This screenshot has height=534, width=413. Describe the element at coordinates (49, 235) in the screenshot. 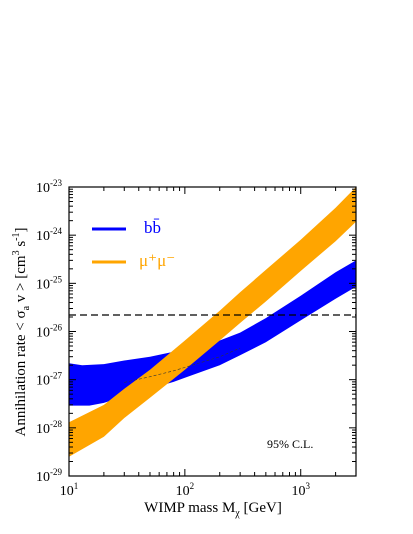

I see `y-tick-label: 10-24` at that location.